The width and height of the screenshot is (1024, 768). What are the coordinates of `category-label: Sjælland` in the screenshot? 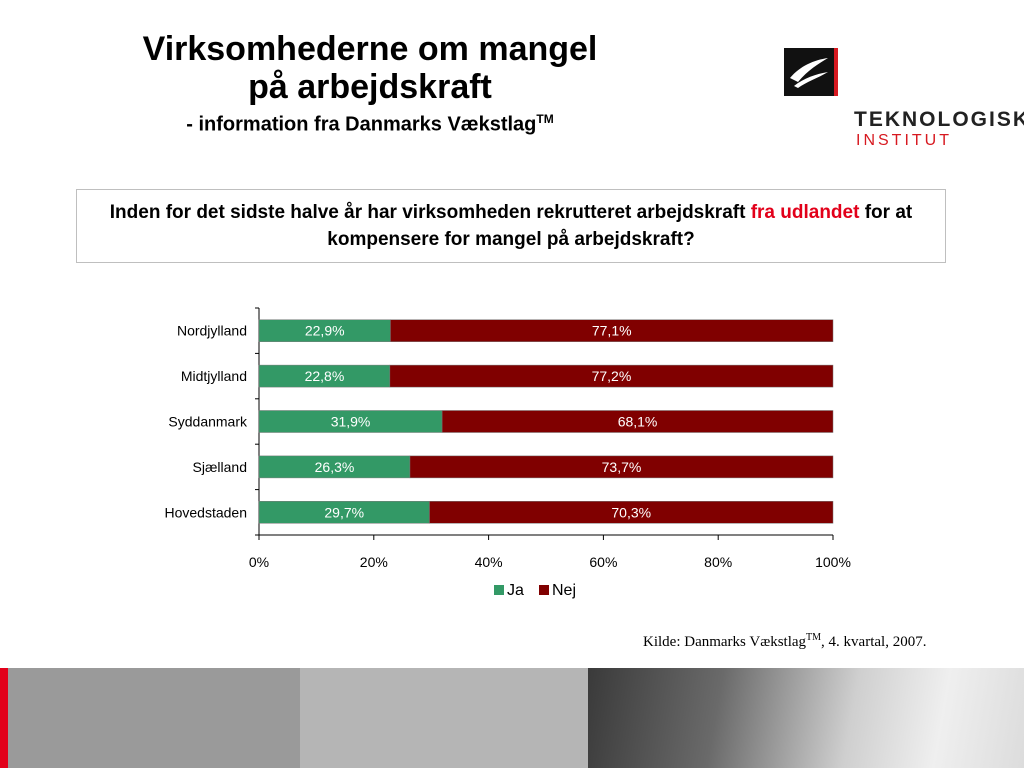 It's located at (220, 467).